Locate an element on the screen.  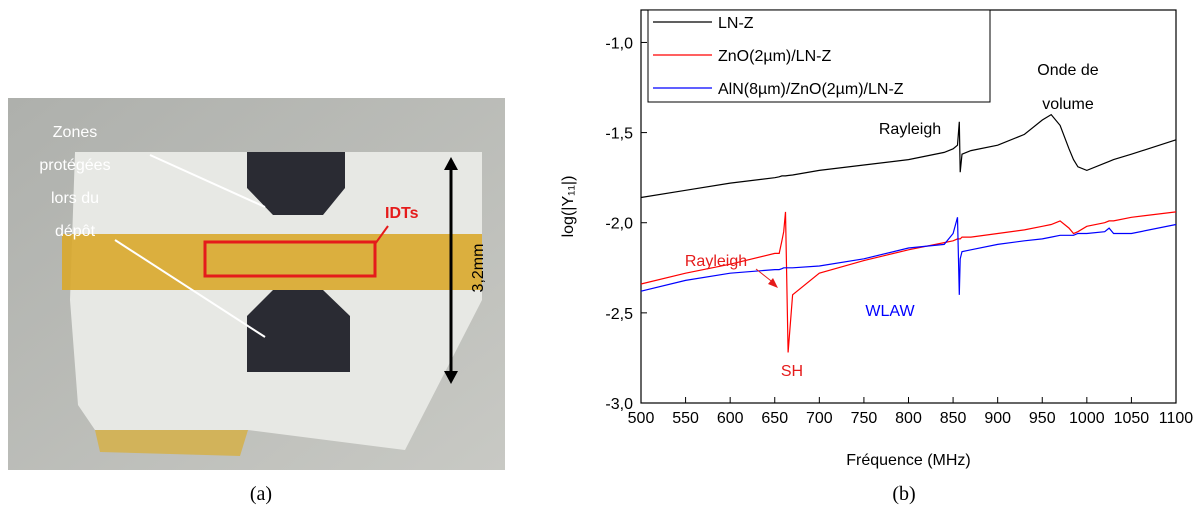
x-tick-label: 700 is located at coordinates (819, 418).